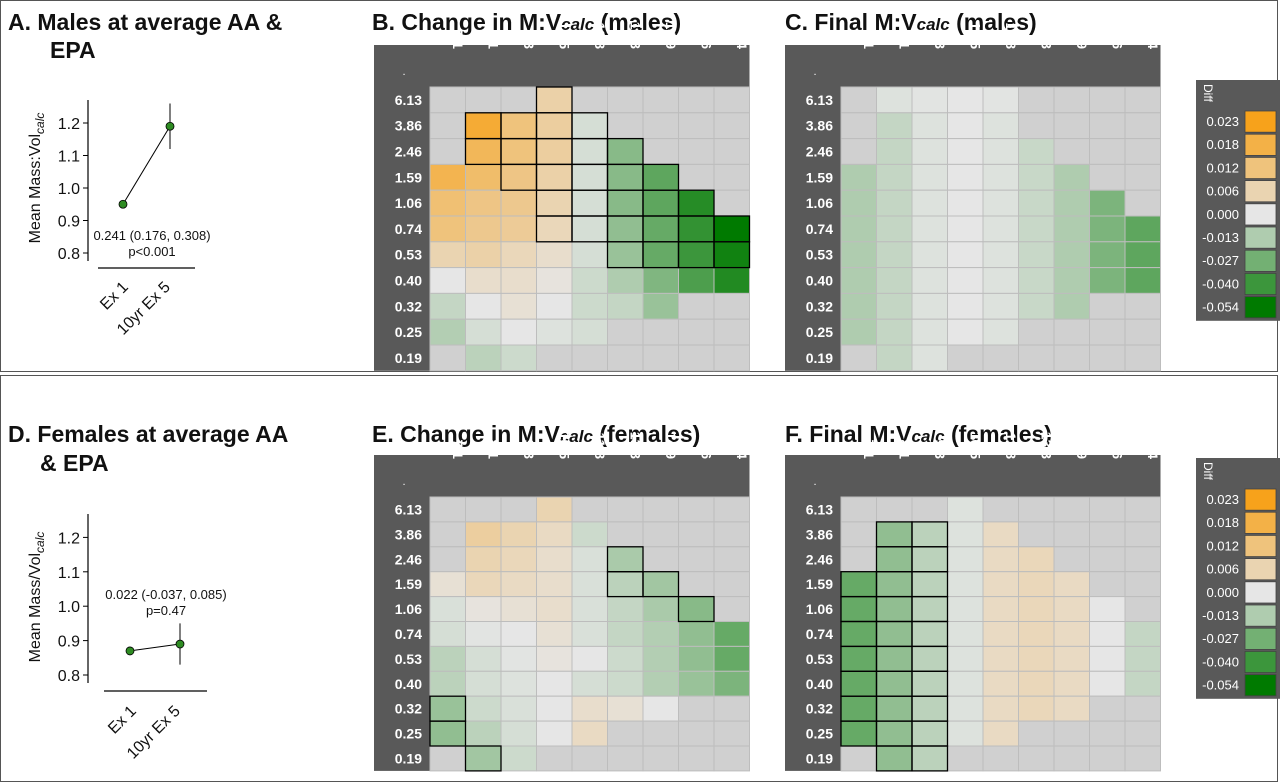 Image resolution: width=1280 pixels, height=782 pixels. I want to click on y-tick-label: 0.19, so click(408, 758).